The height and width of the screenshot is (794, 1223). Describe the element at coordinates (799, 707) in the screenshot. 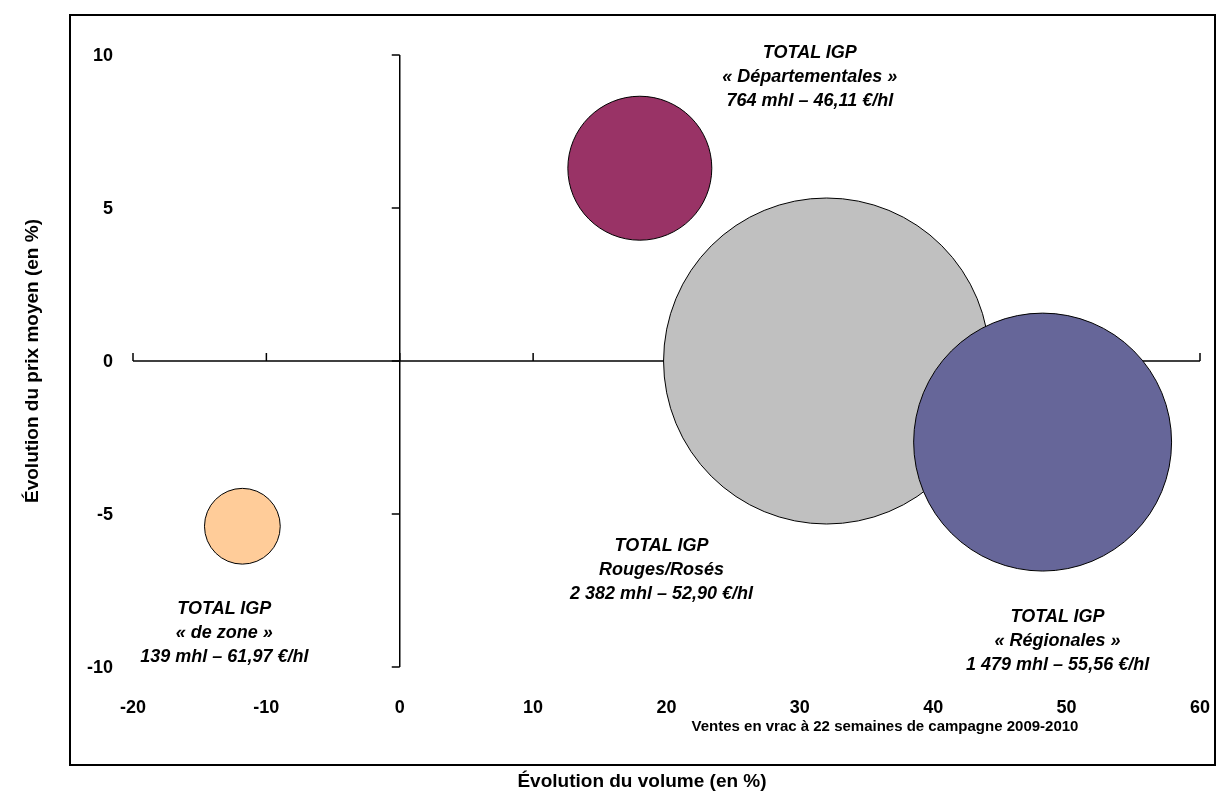

I see `x-tick-label: 30` at that location.